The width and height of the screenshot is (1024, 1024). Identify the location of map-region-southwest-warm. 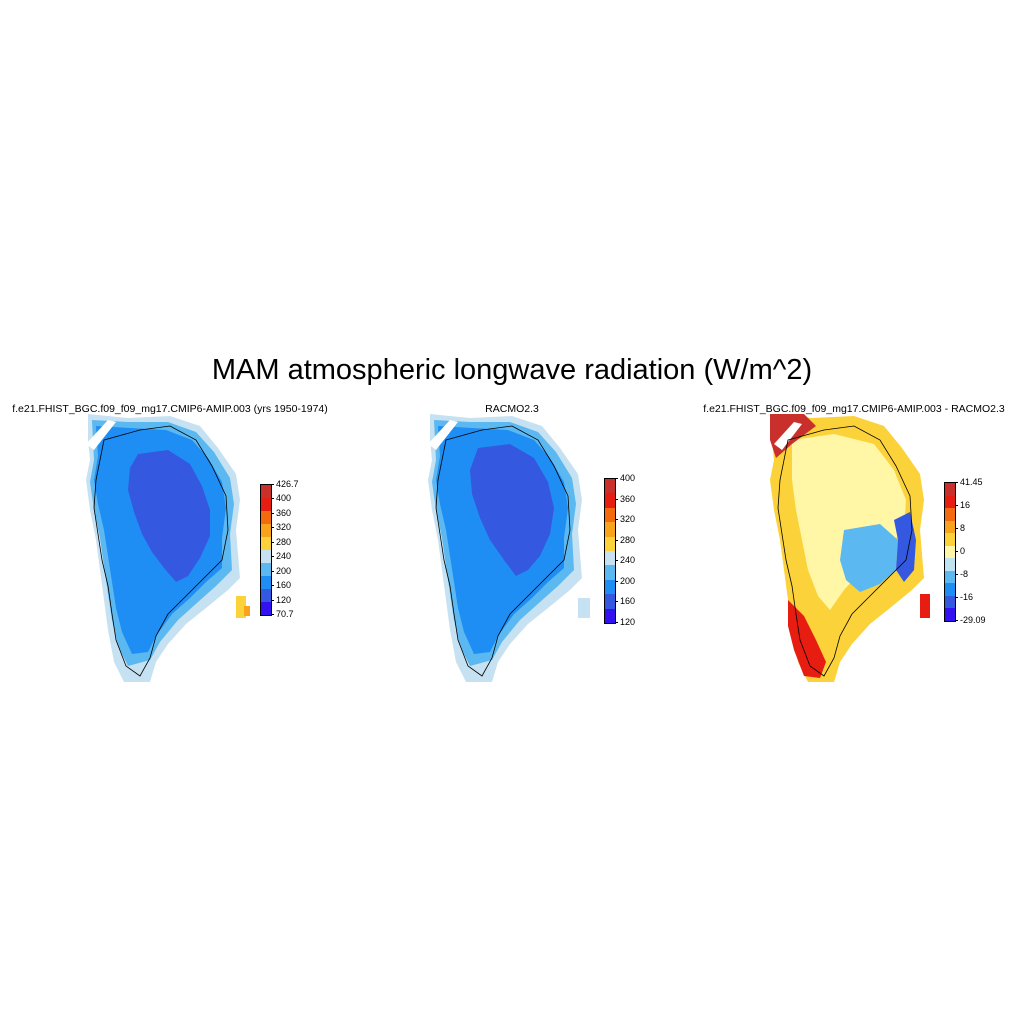
(807, 639).